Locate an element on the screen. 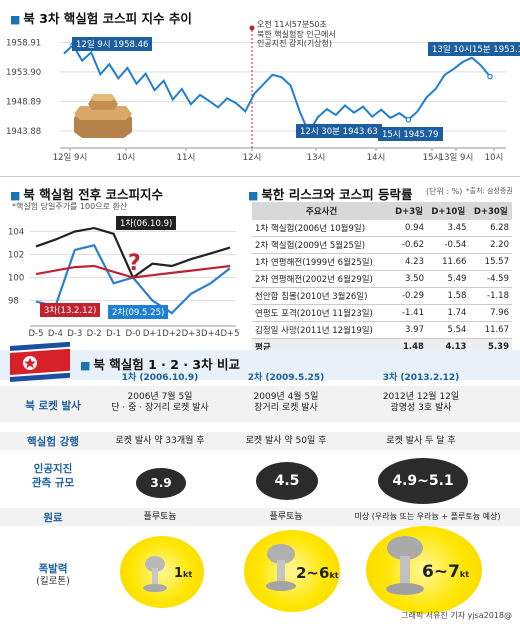 The width and height of the screenshot is (520, 624). risk-header-d10: D+10일 is located at coordinates (448, 211).